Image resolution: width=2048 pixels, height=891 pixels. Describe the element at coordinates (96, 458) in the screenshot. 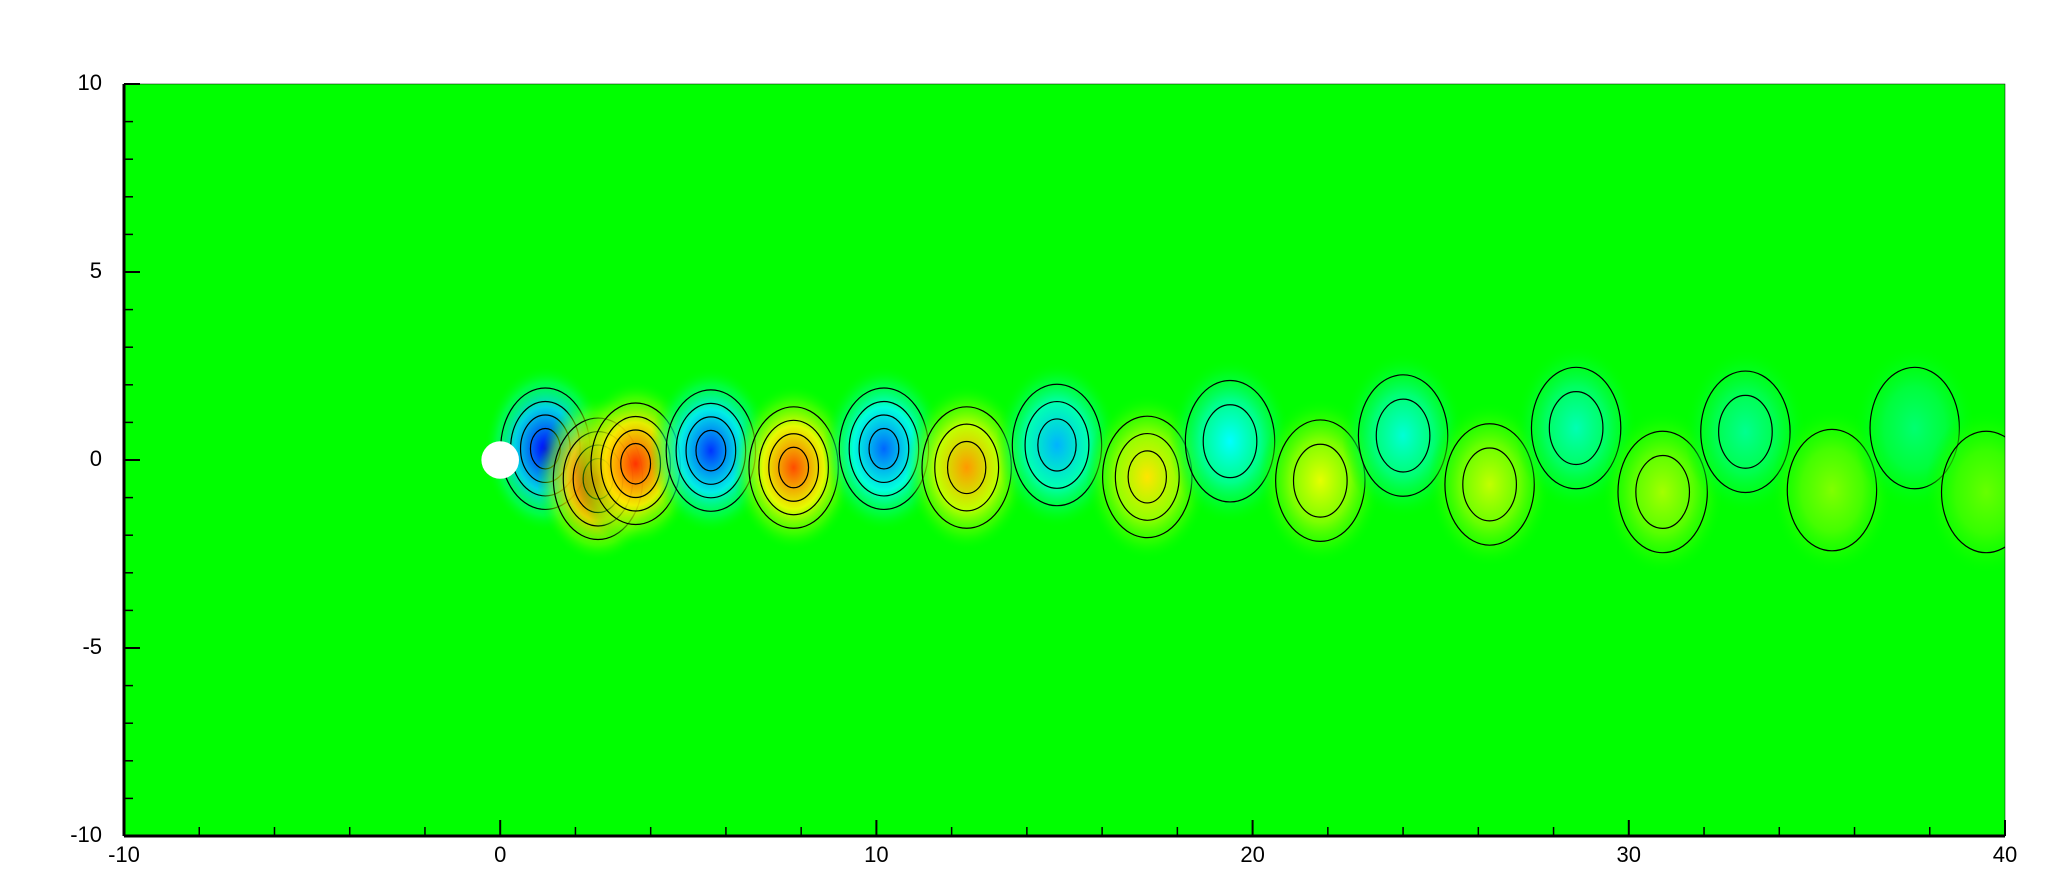

I see `y-tick-label: 0` at that location.